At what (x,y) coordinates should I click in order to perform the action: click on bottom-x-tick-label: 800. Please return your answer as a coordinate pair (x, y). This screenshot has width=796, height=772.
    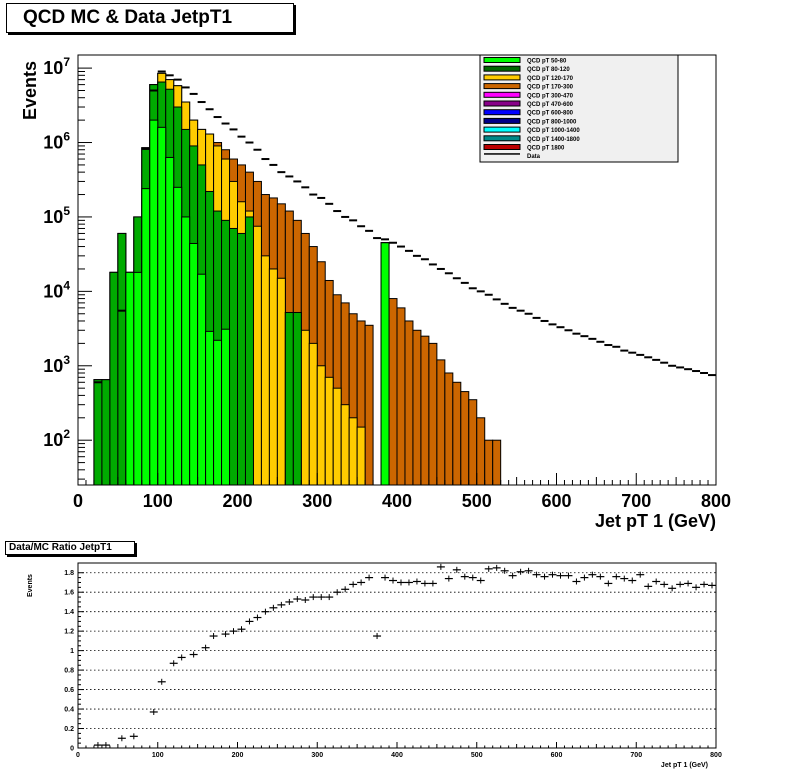
    Looking at the image, I should click on (716, 755).